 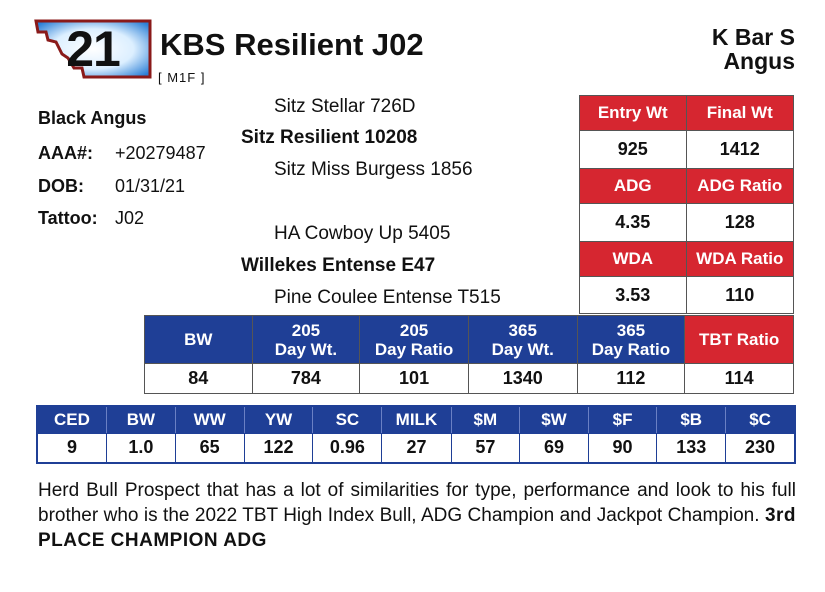 I want to click on wda-header: WDA, so click(x=633, y=259).